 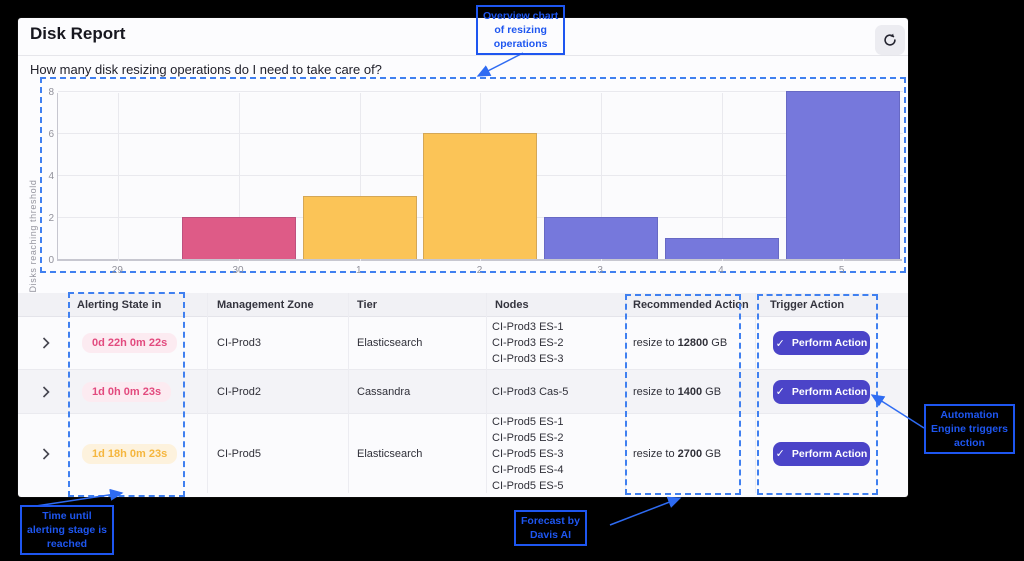 I want to click on recommended-action-value: resize to 2700 GB, so click(x=677, y=453).